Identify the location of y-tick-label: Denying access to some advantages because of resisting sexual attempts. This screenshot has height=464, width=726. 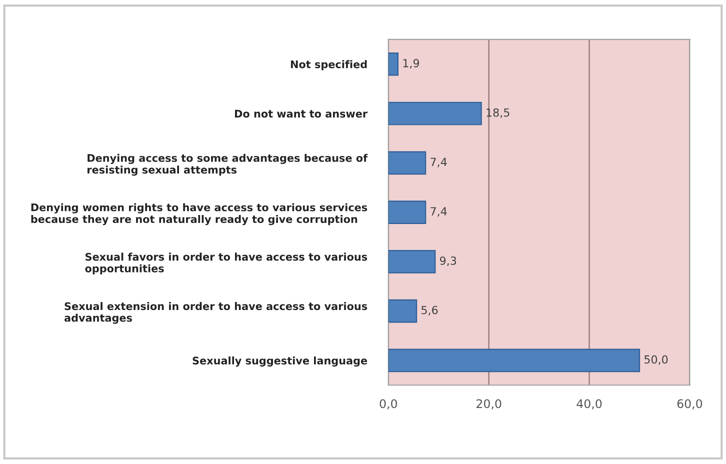
(228, 165).